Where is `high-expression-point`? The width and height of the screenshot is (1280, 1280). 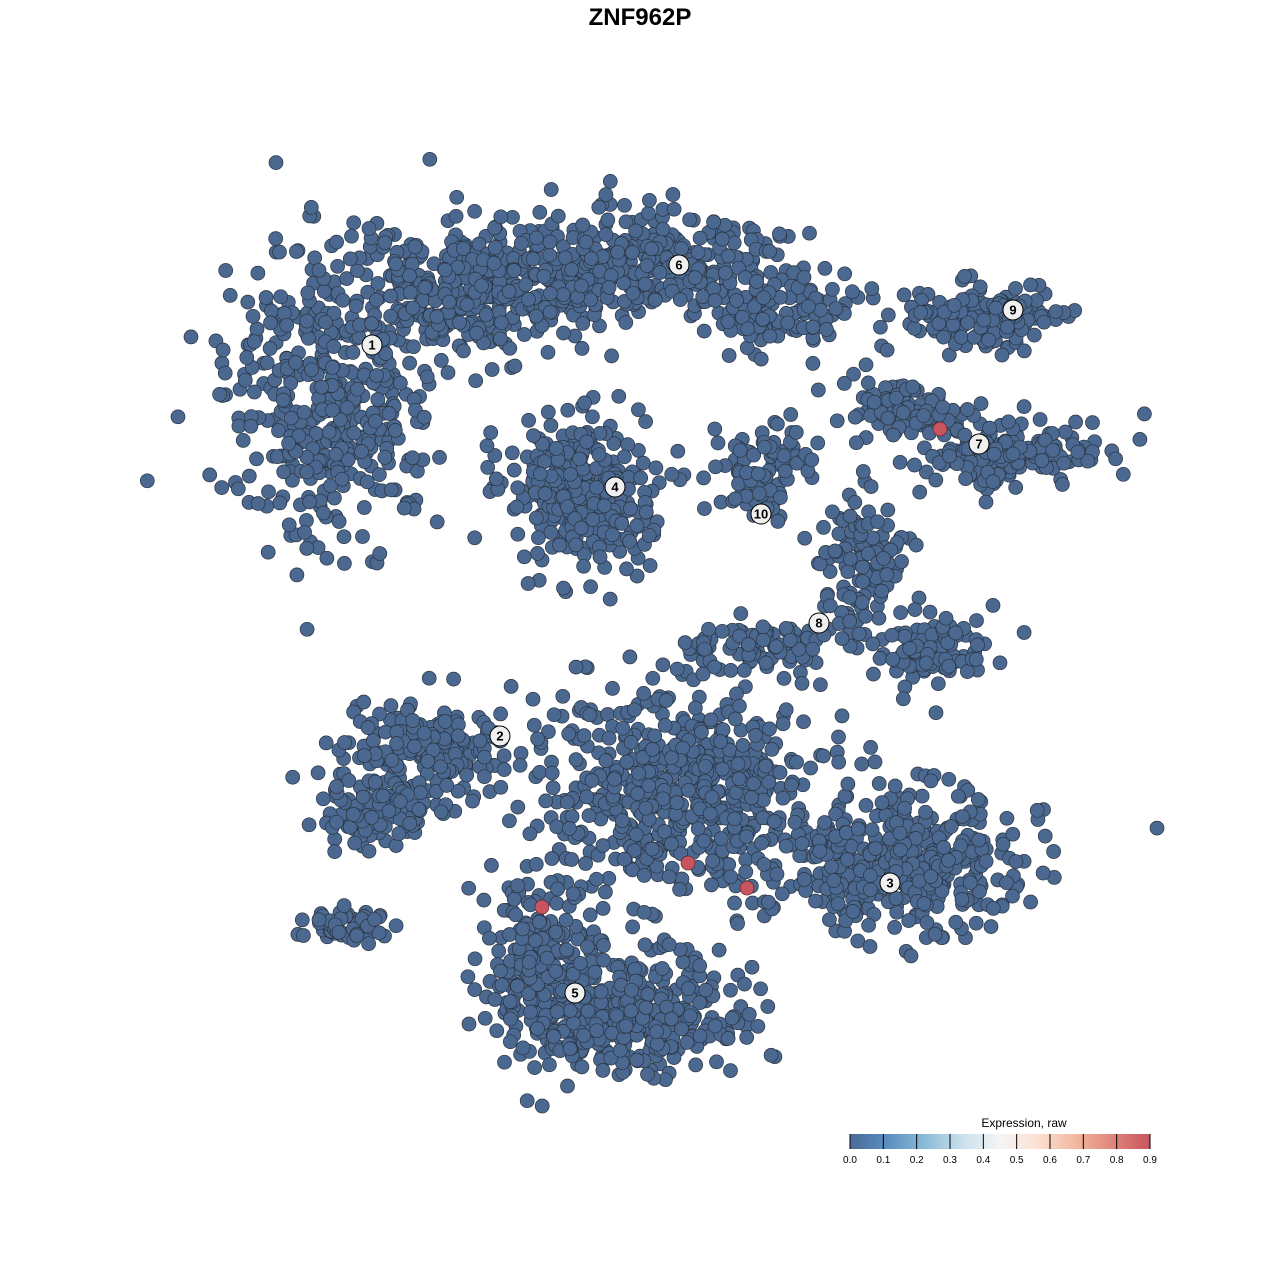
high-expression-point is located at coordinates (747, 888).